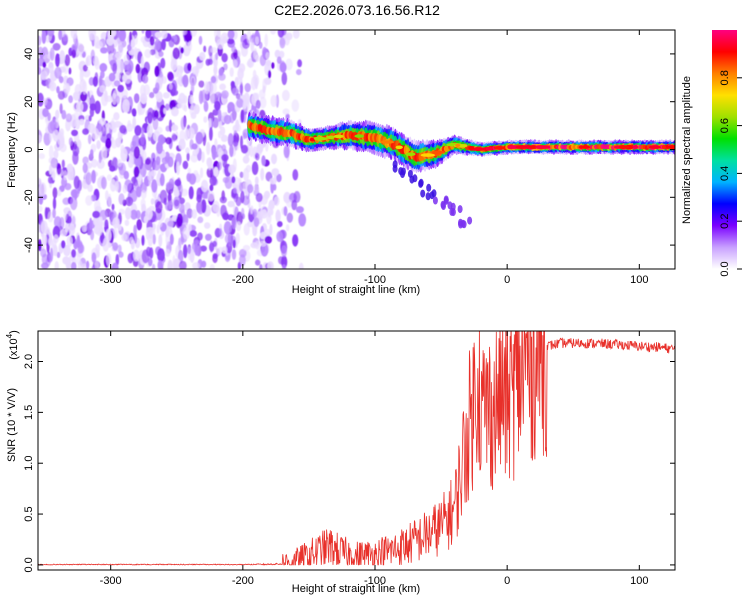  What do you see at coordinates (356, 290) in the screenshot?
I see `spectrogram-xlabel: Height of straight line (km)` at bounding box center [356, 290].